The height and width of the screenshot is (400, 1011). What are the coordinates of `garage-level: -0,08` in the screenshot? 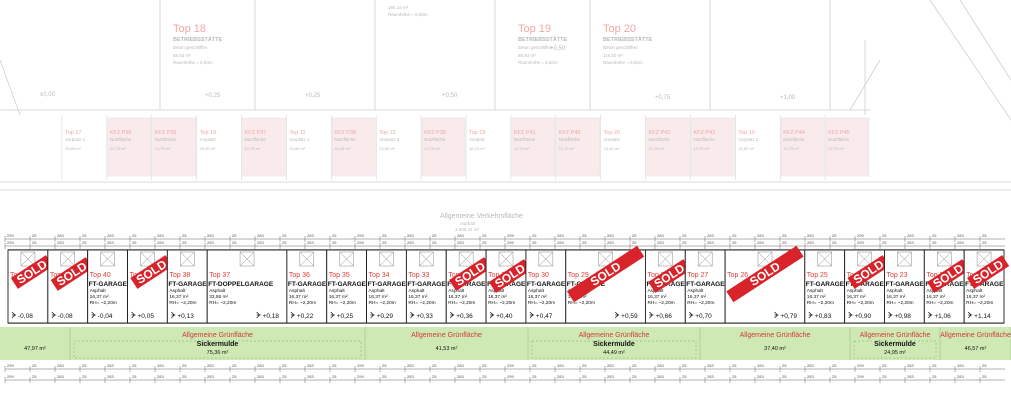 It's located at (65, 316).